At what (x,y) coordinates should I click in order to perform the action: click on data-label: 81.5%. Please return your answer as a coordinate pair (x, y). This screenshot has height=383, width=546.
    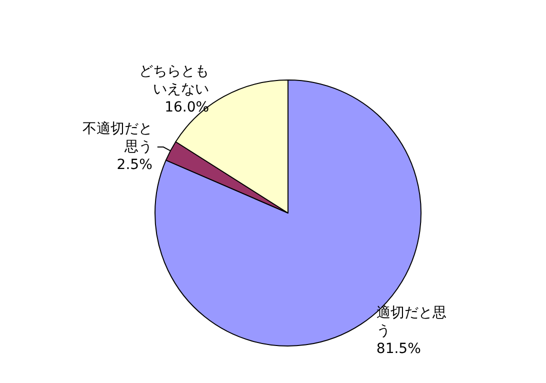
    Looking at the image, I should click on (398, 348).